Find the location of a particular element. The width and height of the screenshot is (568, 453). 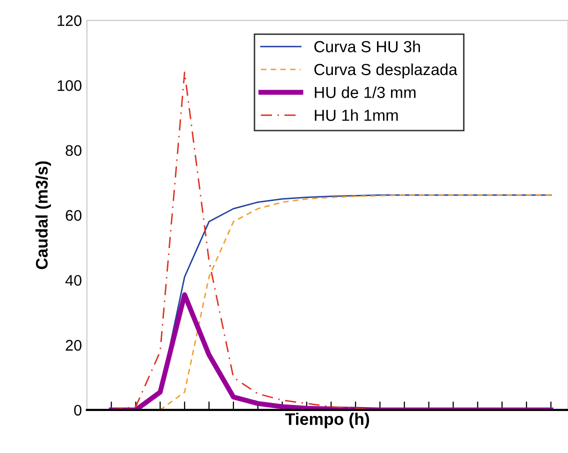

y-tick-label: 0 is located at coordinates (78, 410).